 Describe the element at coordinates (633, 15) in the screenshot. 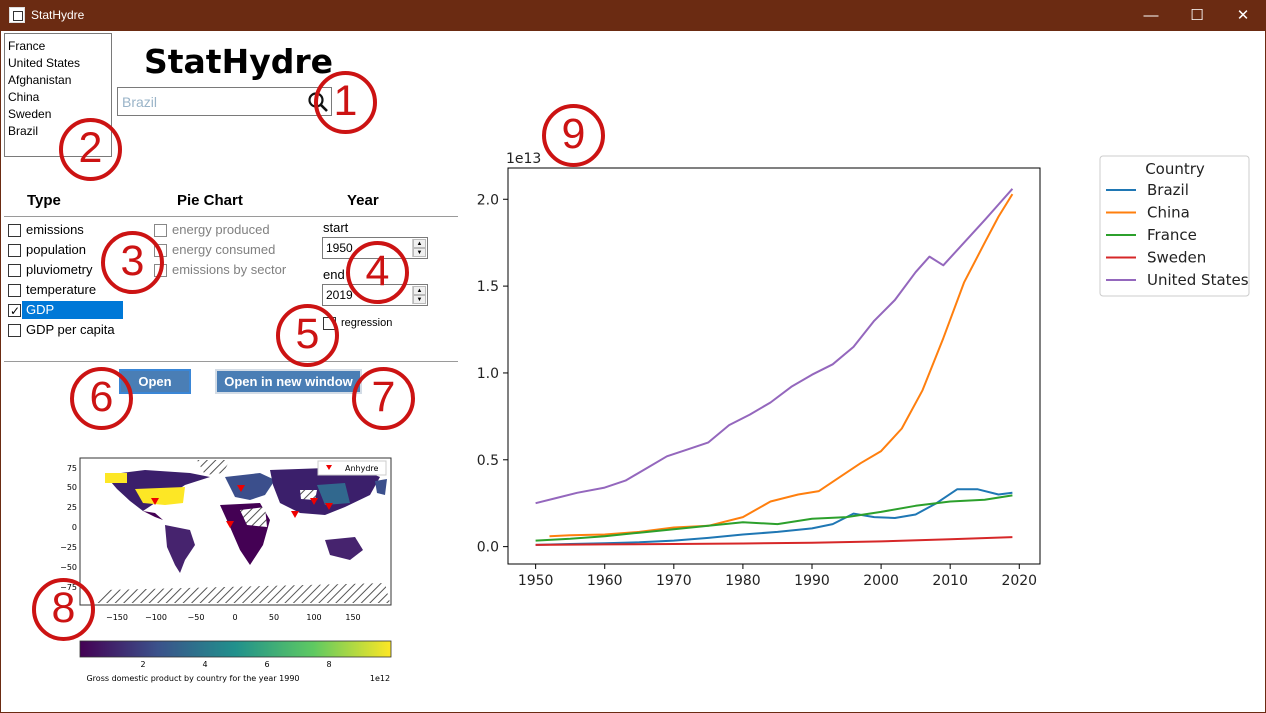

I see `title-bar: StatHydre — ☐ ✕` at that location.